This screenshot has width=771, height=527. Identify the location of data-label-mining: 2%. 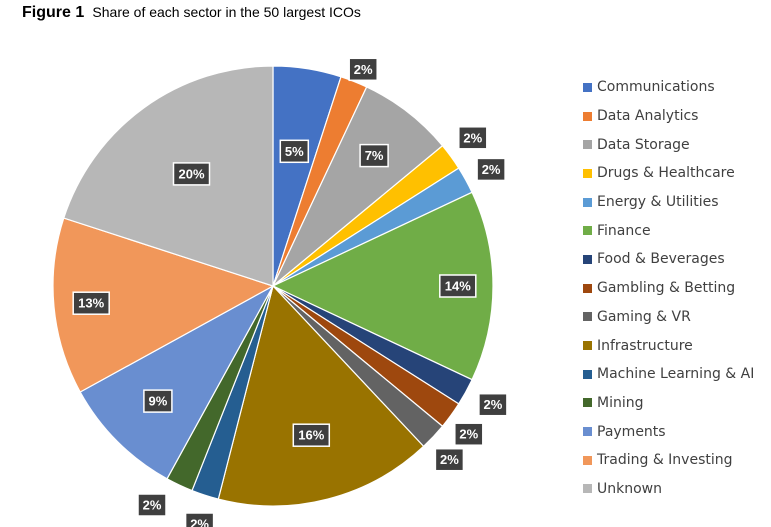
(152, 505).